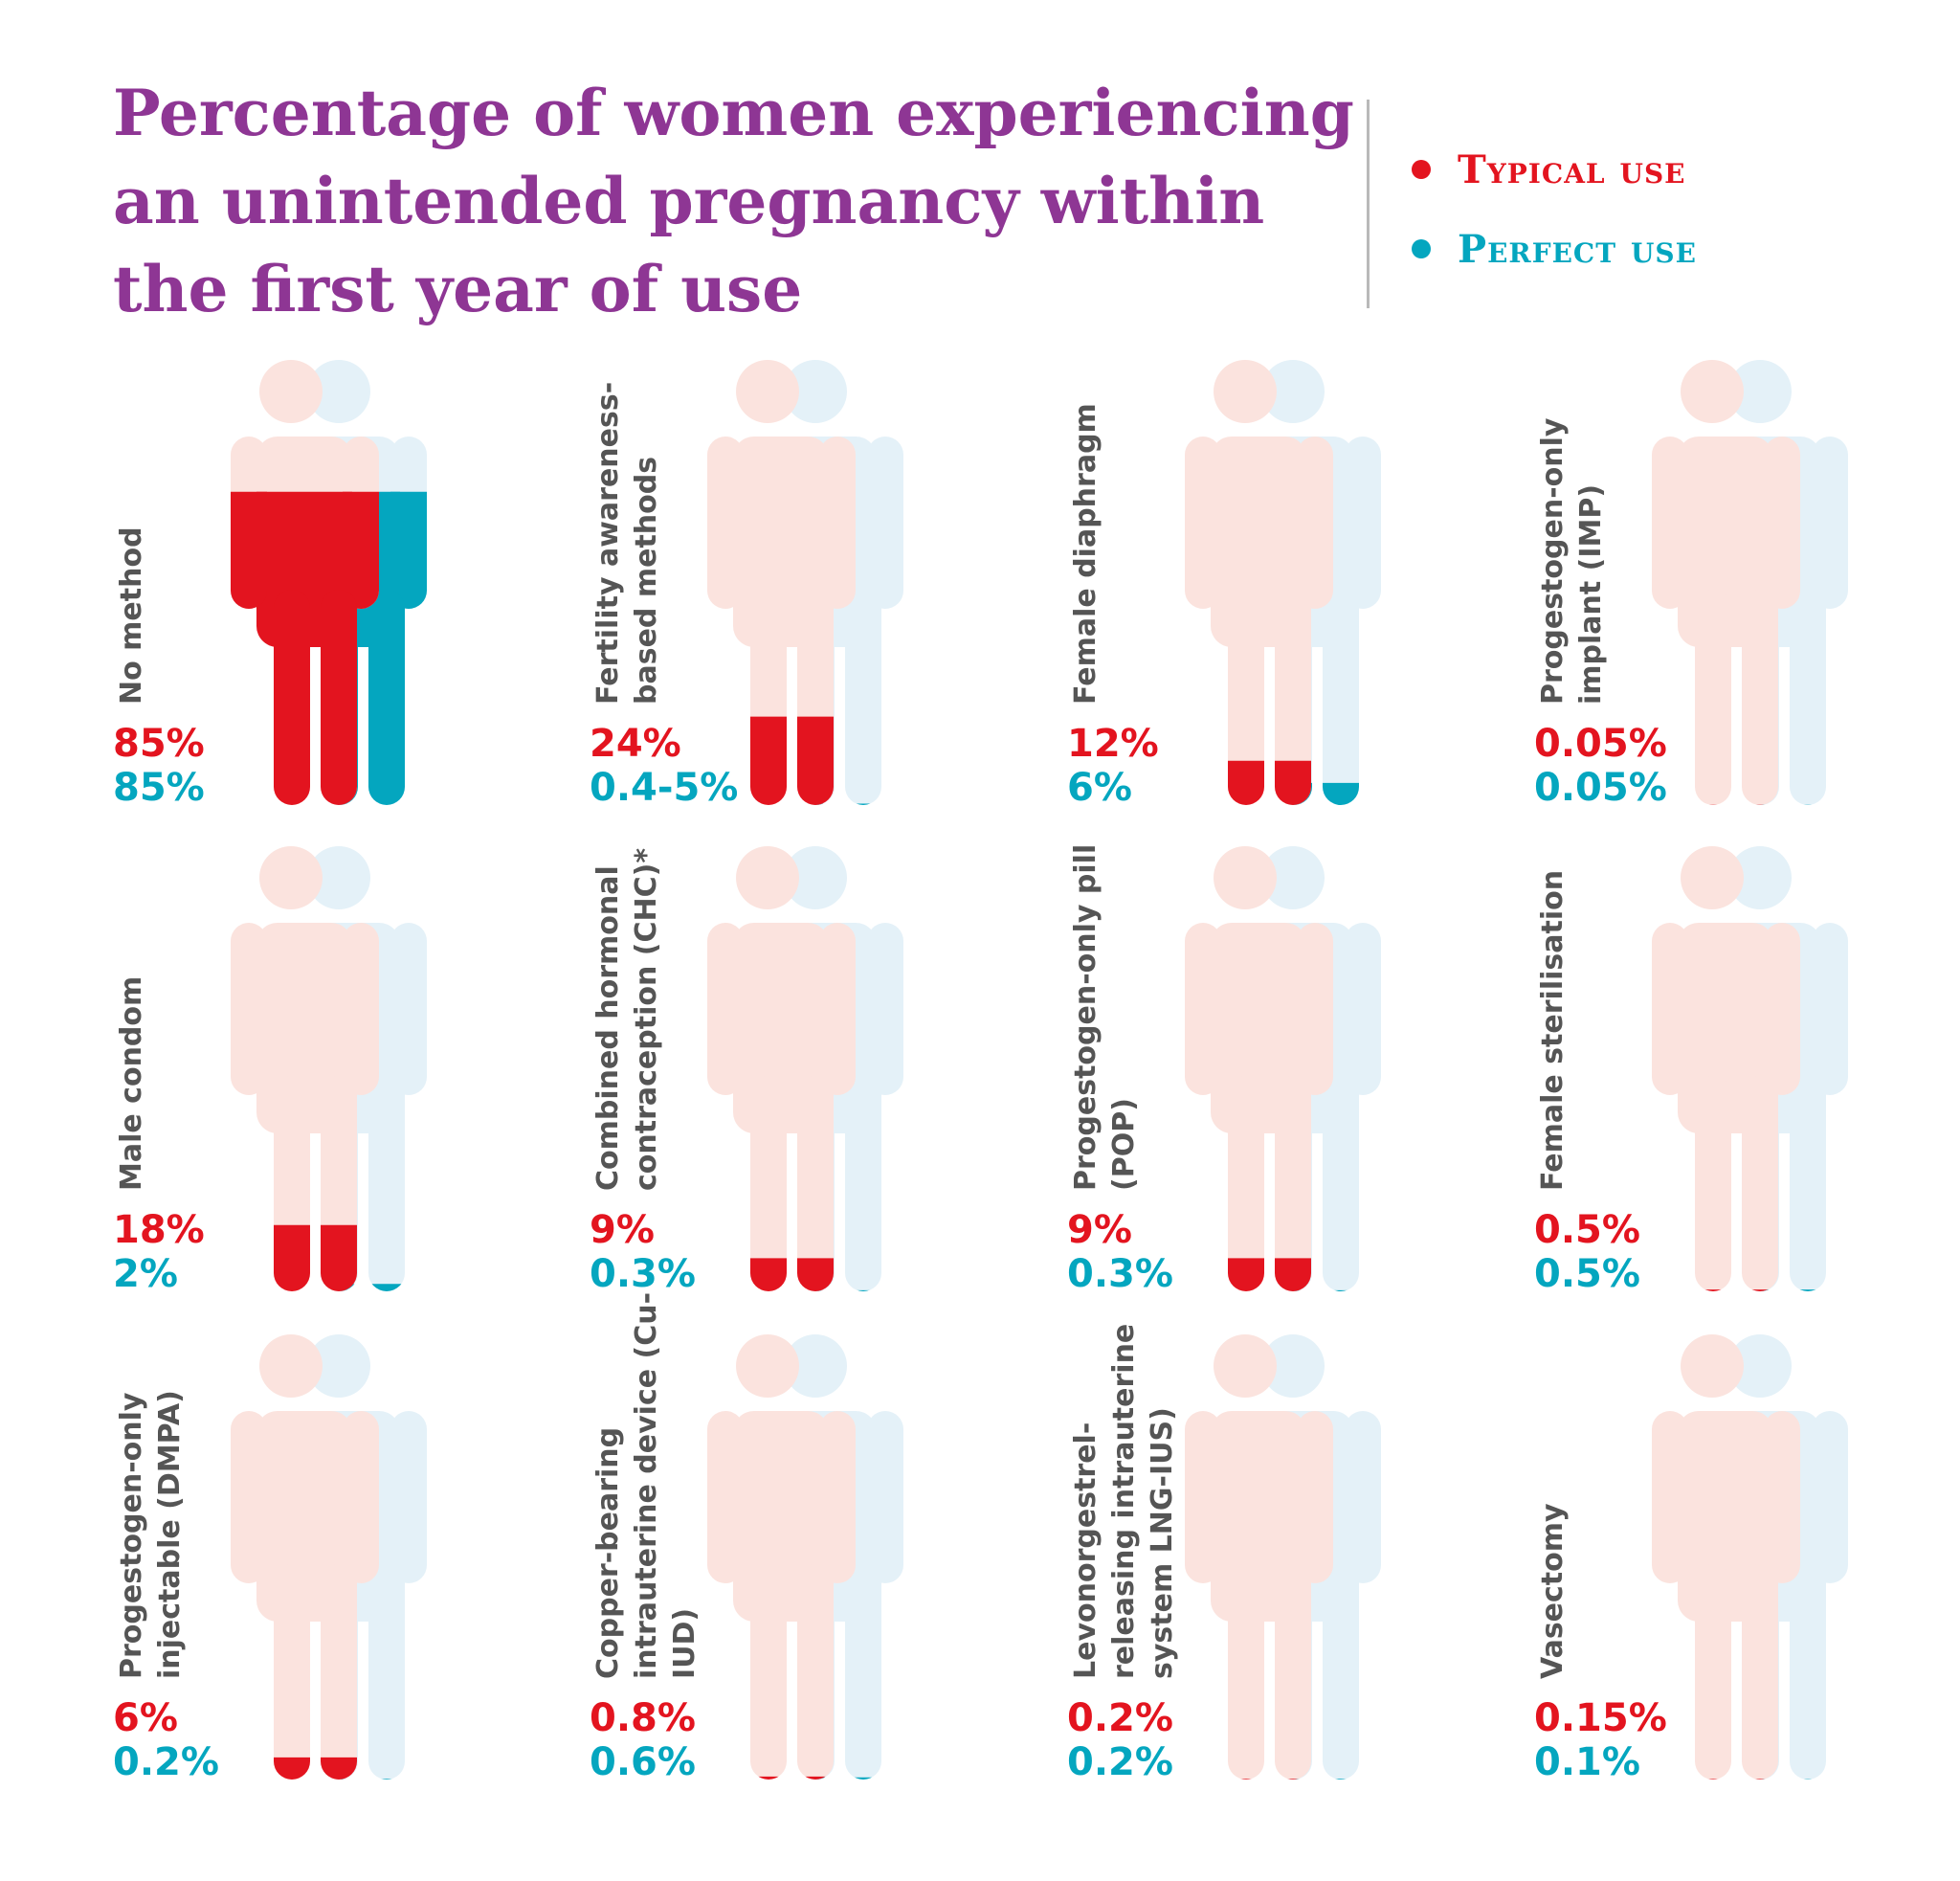  Describe the element at coordinates (131, 615) in the screenshot. I see `method-label-line: No method` at that location.